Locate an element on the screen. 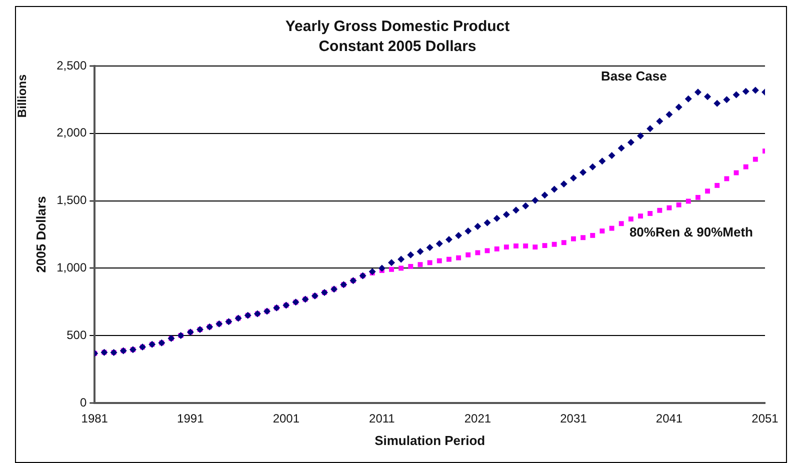  chart-title: Yearly Gross Domestic Product is located at coordinates (397, 27).